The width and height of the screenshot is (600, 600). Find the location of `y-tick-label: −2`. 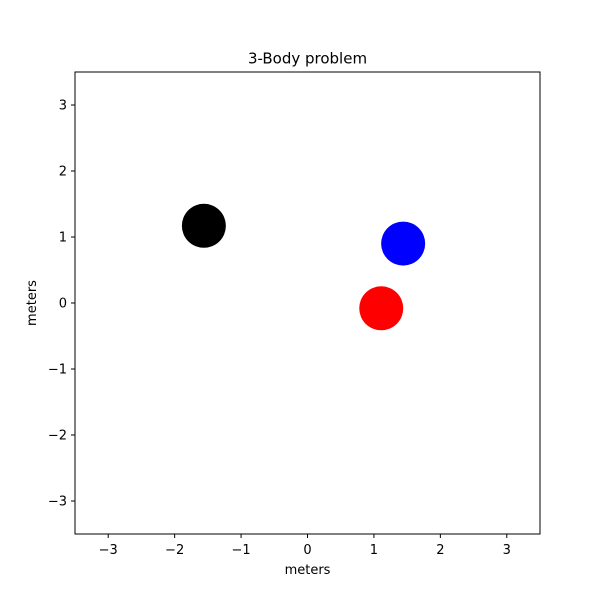

y-tick-label: −2 is located at coordinates (57, 436).